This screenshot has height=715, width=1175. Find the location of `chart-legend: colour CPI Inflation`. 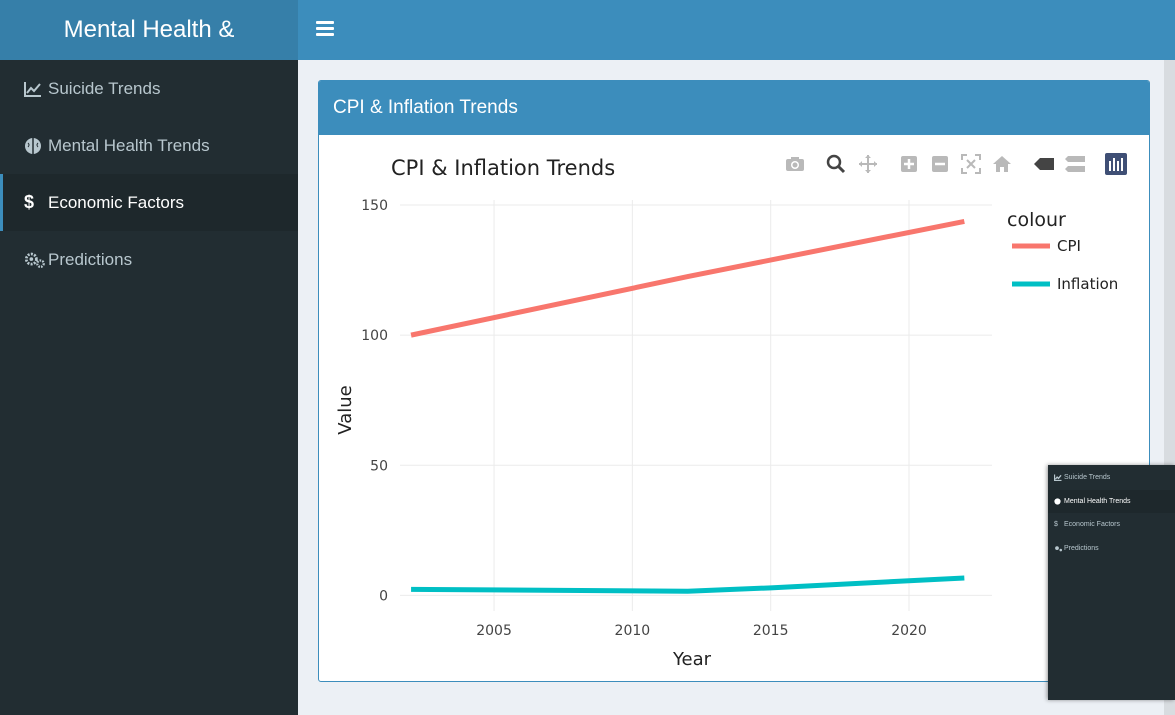

chart-legend: colour CPI Inflation is located at coordinates (1062, 251).